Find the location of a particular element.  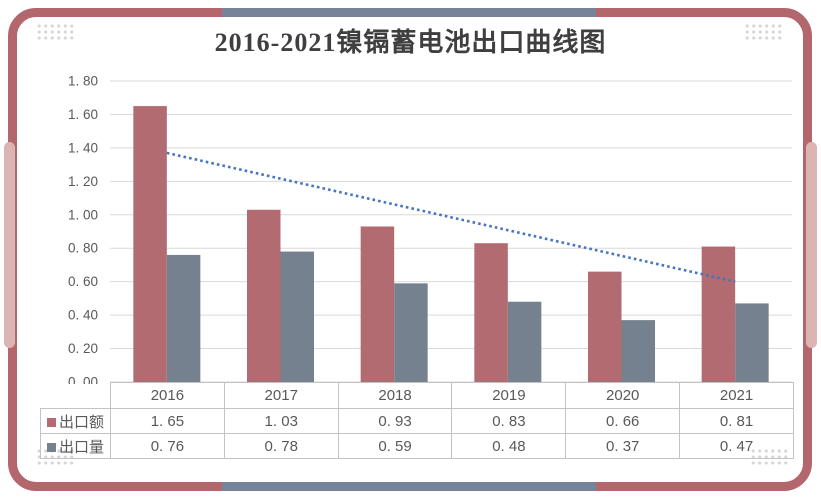

y-axis-tick-label: 0. 20 is located at coordinates (83, 348).